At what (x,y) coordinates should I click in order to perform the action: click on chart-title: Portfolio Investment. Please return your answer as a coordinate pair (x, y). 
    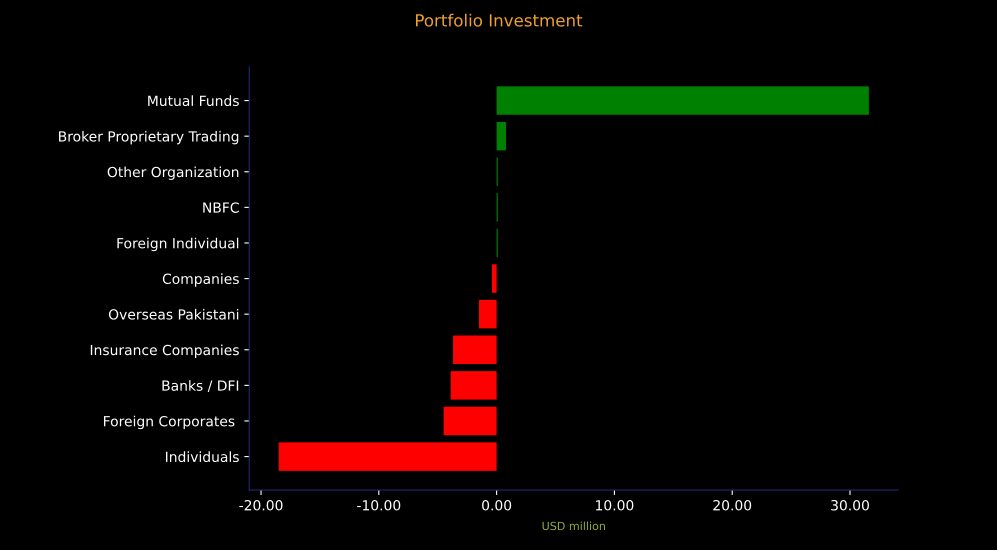
    Looking at the image, I should click on (499, 20).